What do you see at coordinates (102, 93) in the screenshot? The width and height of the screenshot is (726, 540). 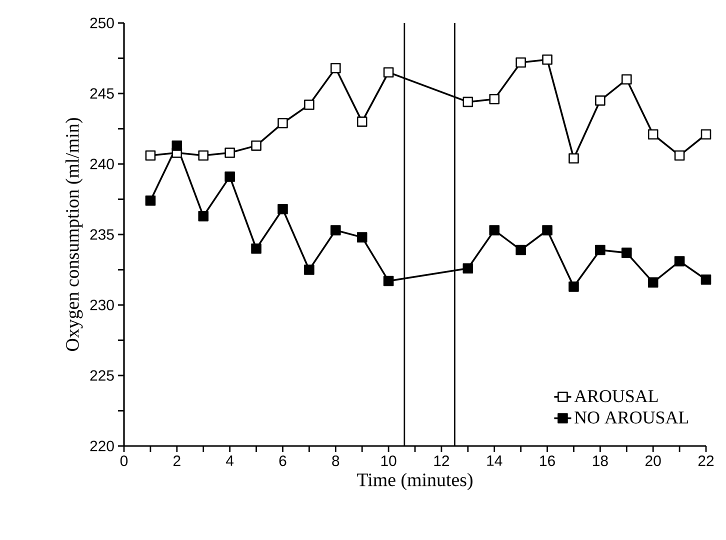 I see `y-tick-label: 245` at bounding box center [102, 93].